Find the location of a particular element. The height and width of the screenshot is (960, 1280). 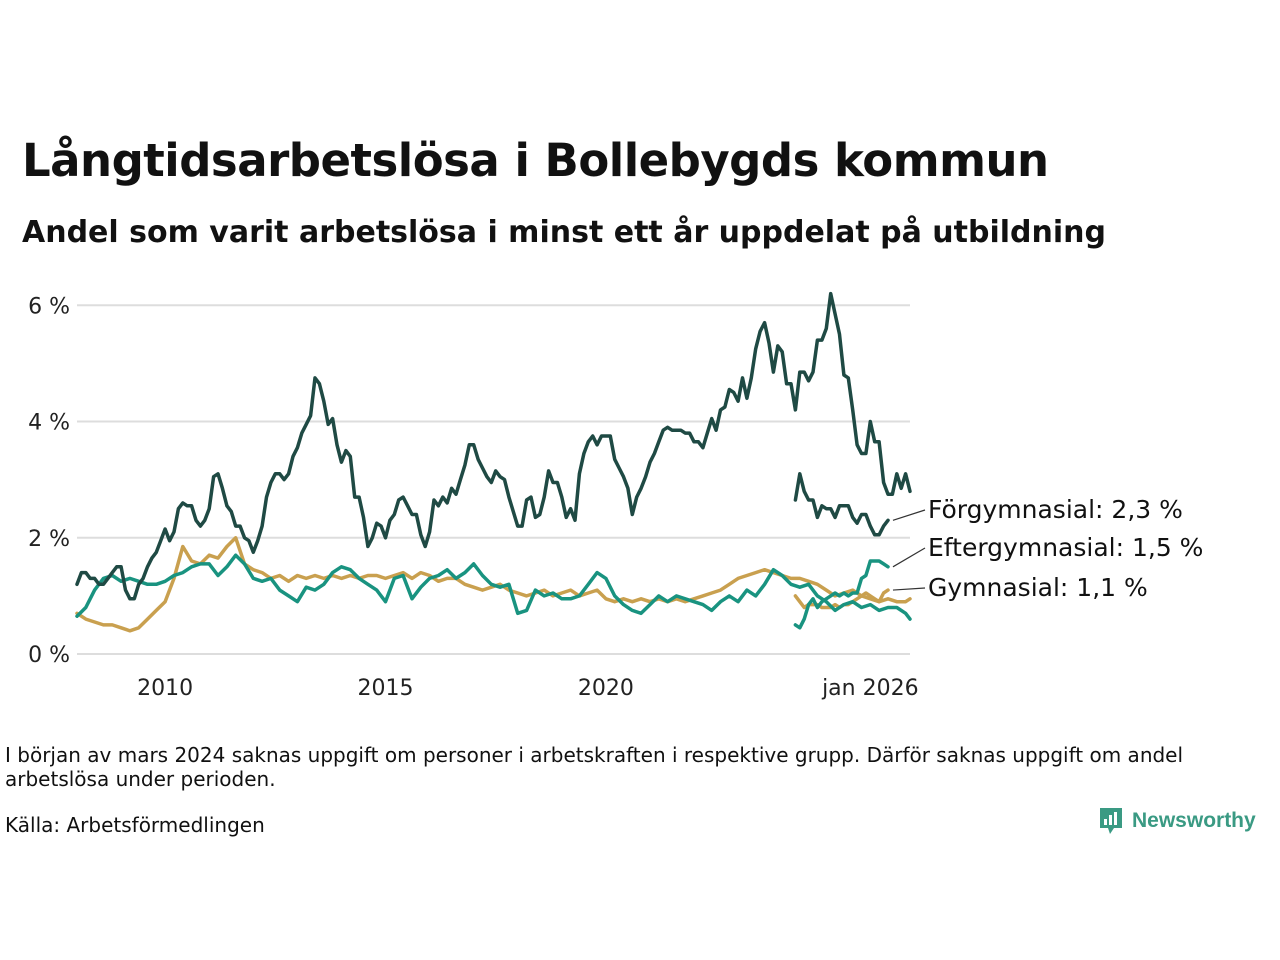

series-line-förgymnasial-after-gap is located at coordinates (841, 504).